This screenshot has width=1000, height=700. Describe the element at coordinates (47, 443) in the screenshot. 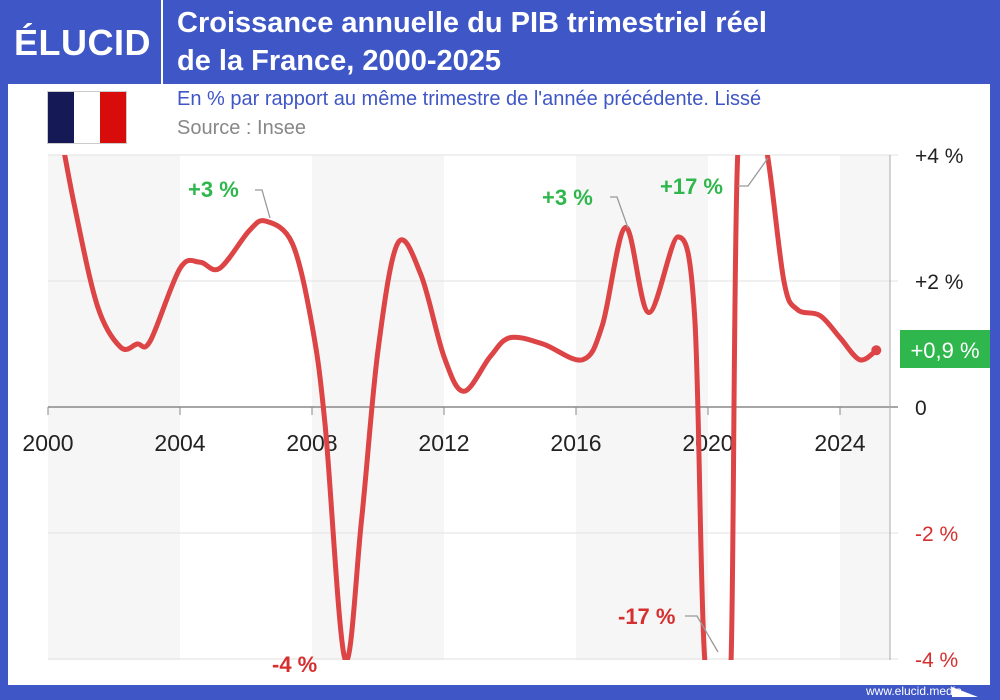

I see `x-tick-label: 2000` at that location.